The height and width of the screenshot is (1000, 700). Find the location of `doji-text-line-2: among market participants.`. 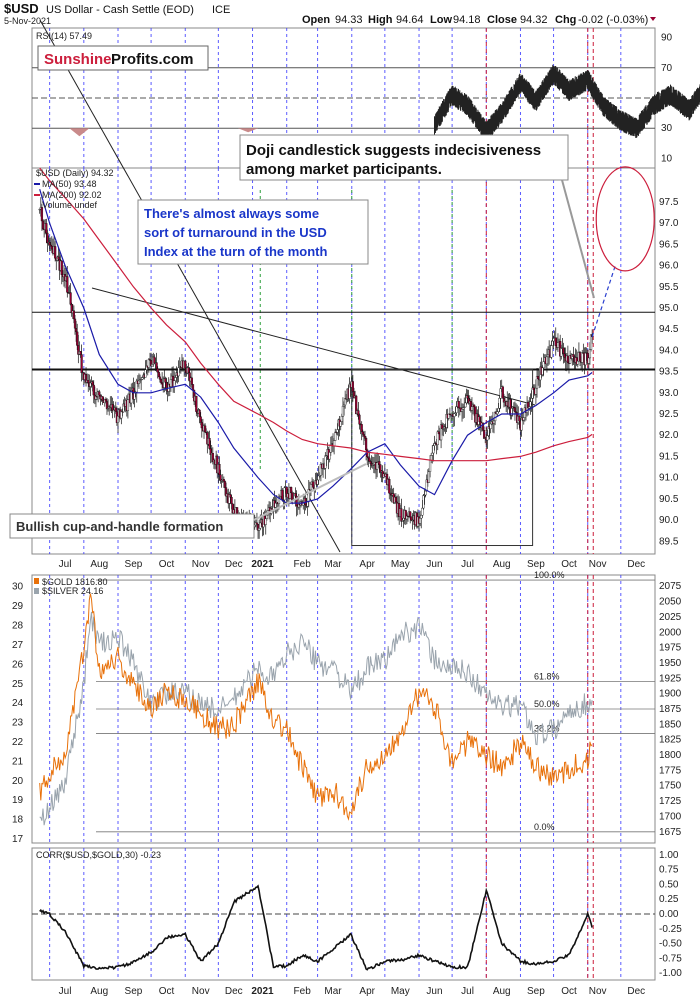

doji-text-line-2: among market participants. is located at coordinates (344, 169).